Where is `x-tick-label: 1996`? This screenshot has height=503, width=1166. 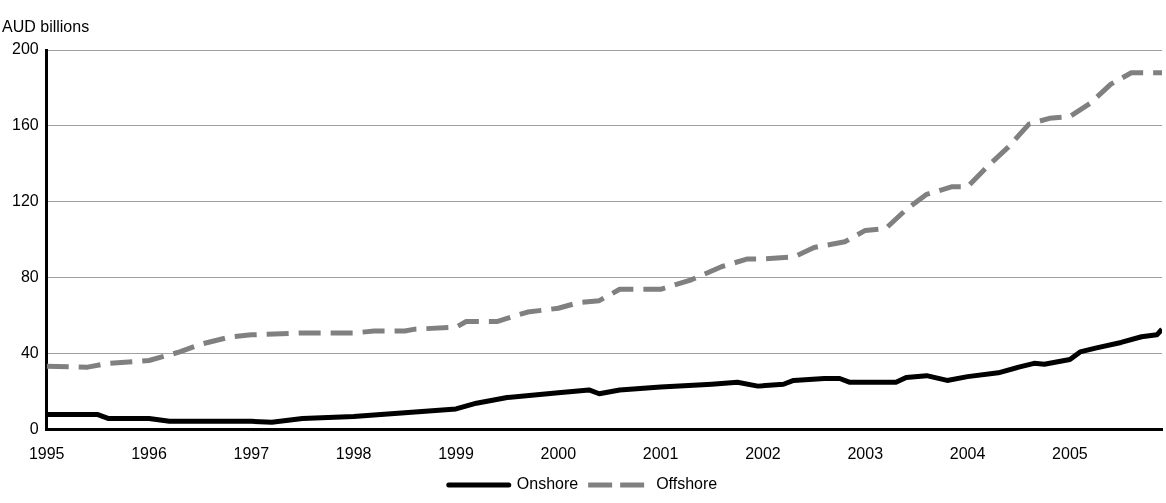
x-tick-label: 1996 is located at coordinates (149, 453).